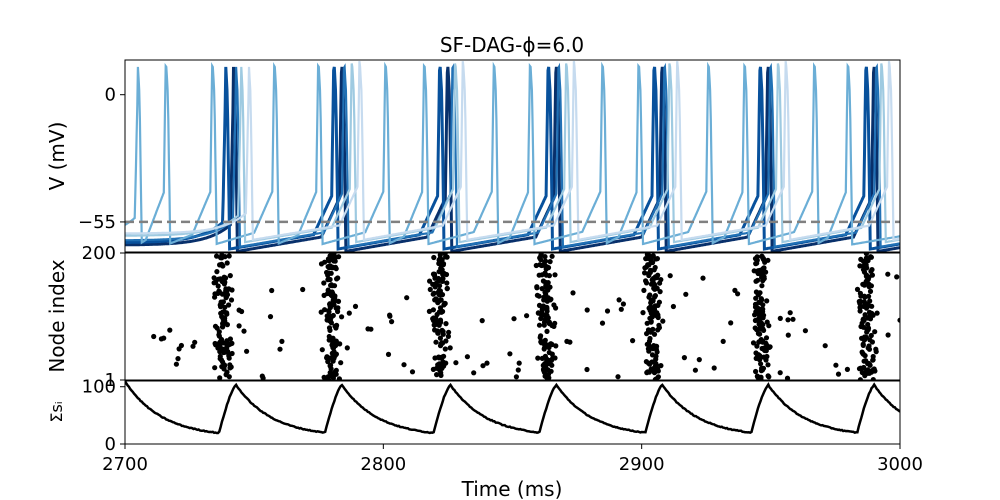  I want to click on y-tick-label: 1, so click(110, 380).